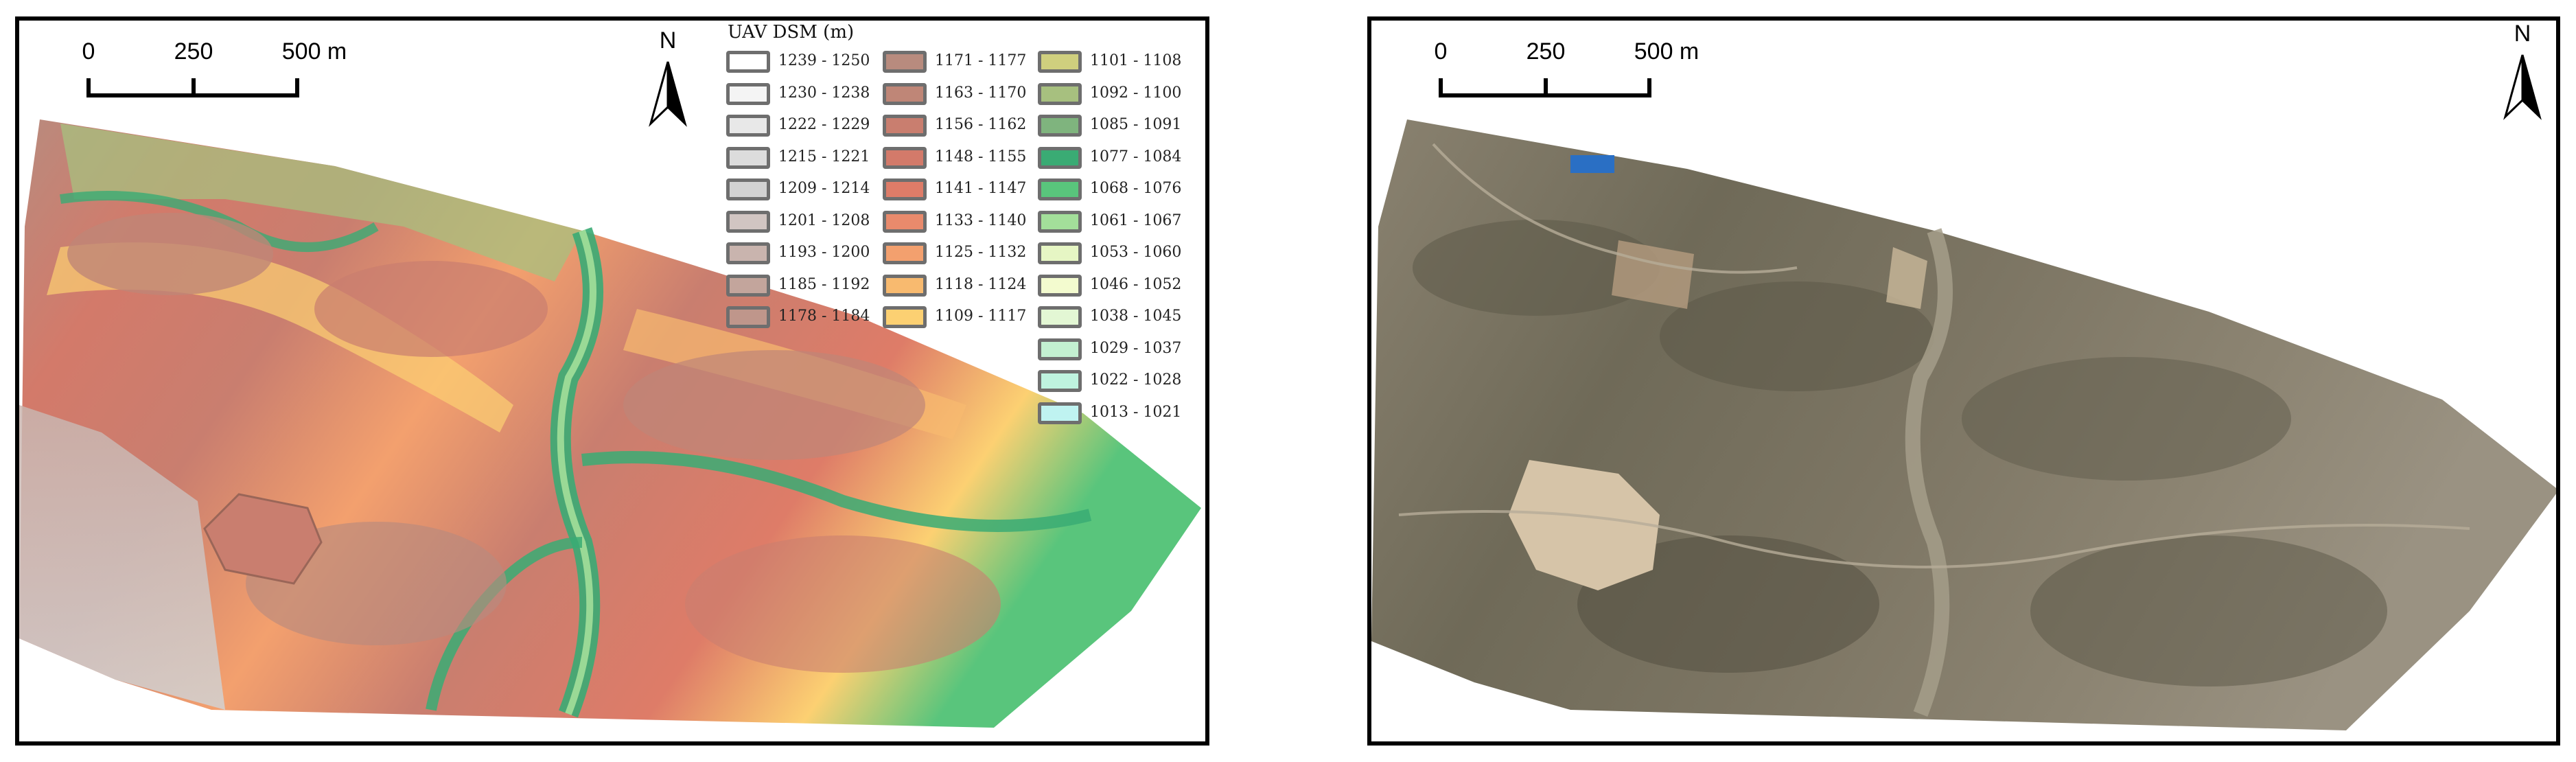 The image size is (2576, 762). Describe the element at coordinates (962, 286) in the screenshot. I see `legend-item: 1118 - 1124` at that location.